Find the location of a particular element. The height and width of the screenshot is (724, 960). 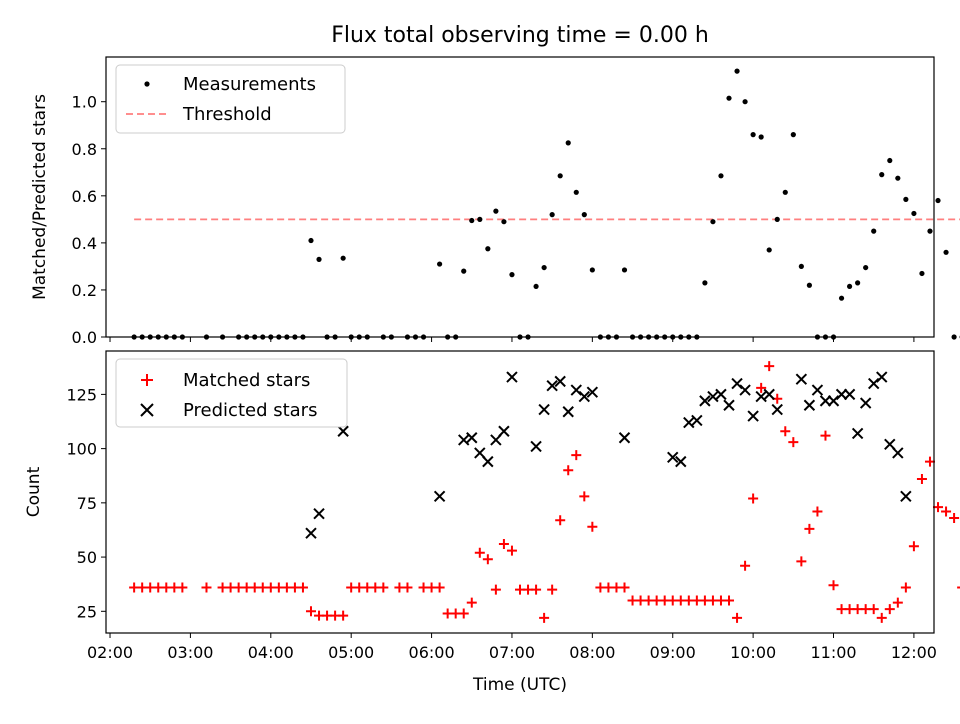

x-tick-label: 04:00 is located at coordinates (271, 652).